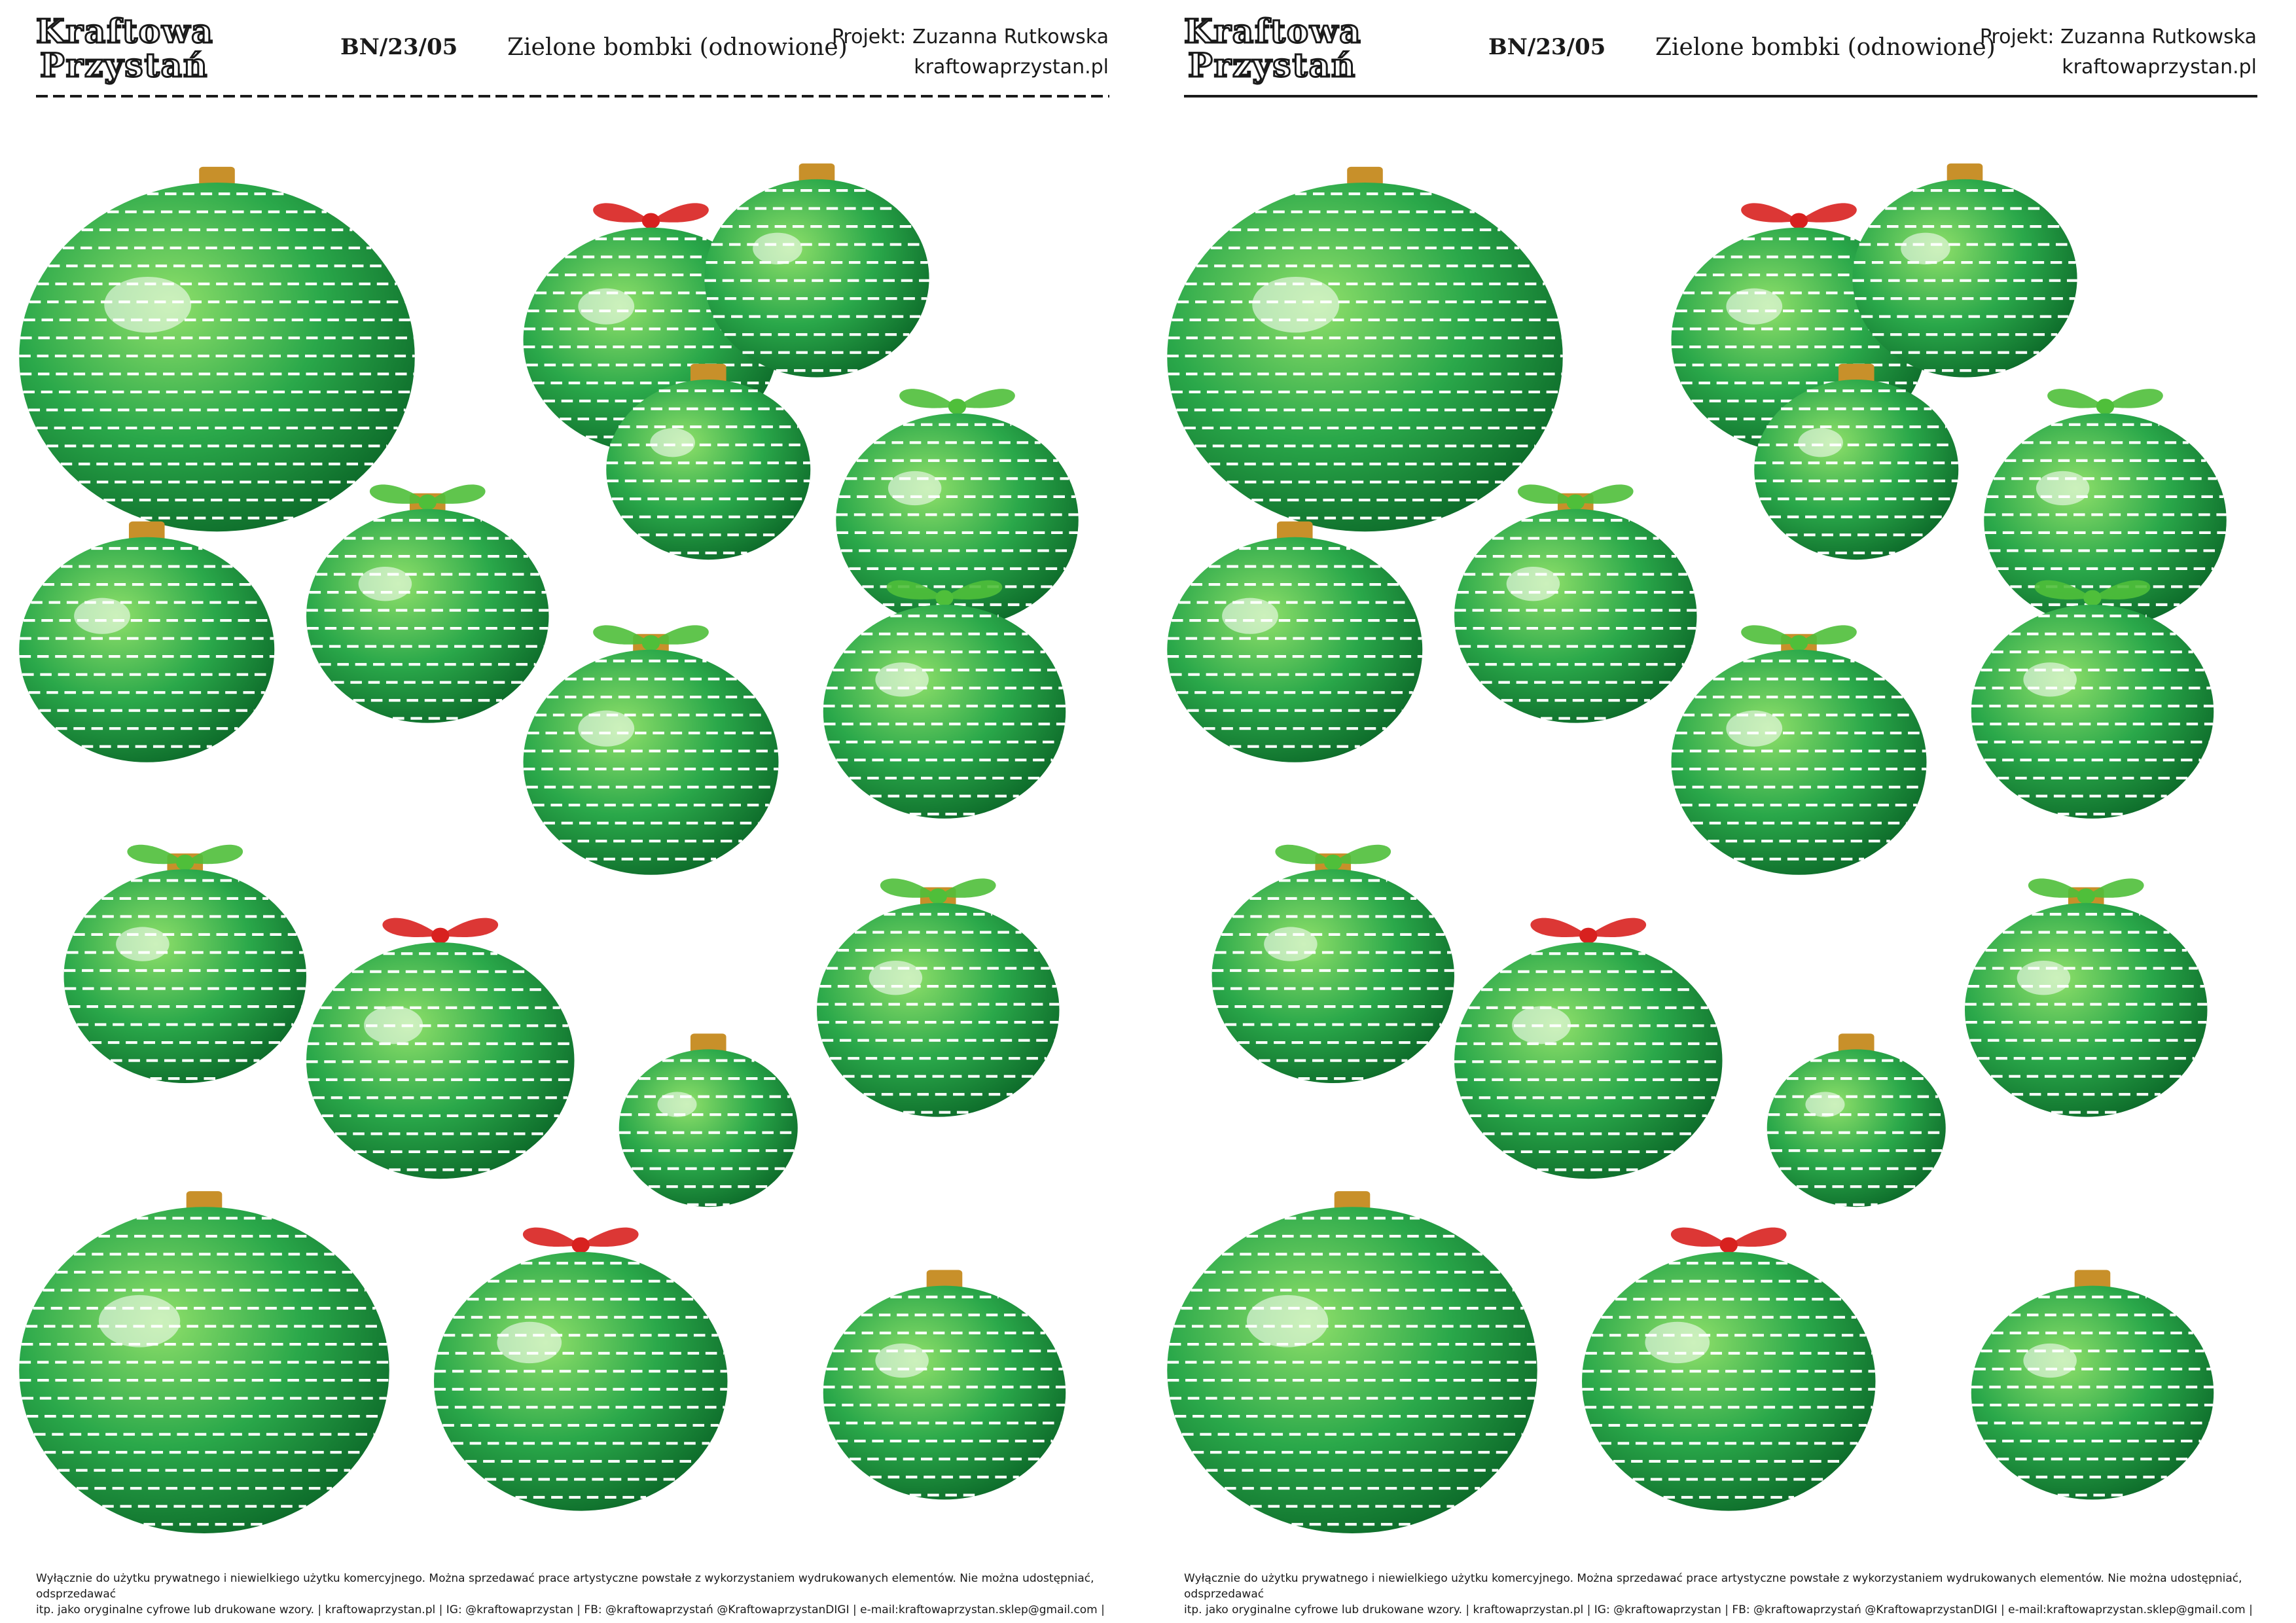 This screenshot has height=1623, width=2296. I want to click on author-name: Projekt: Zuzanna Rutkowska, so click(970, 37).